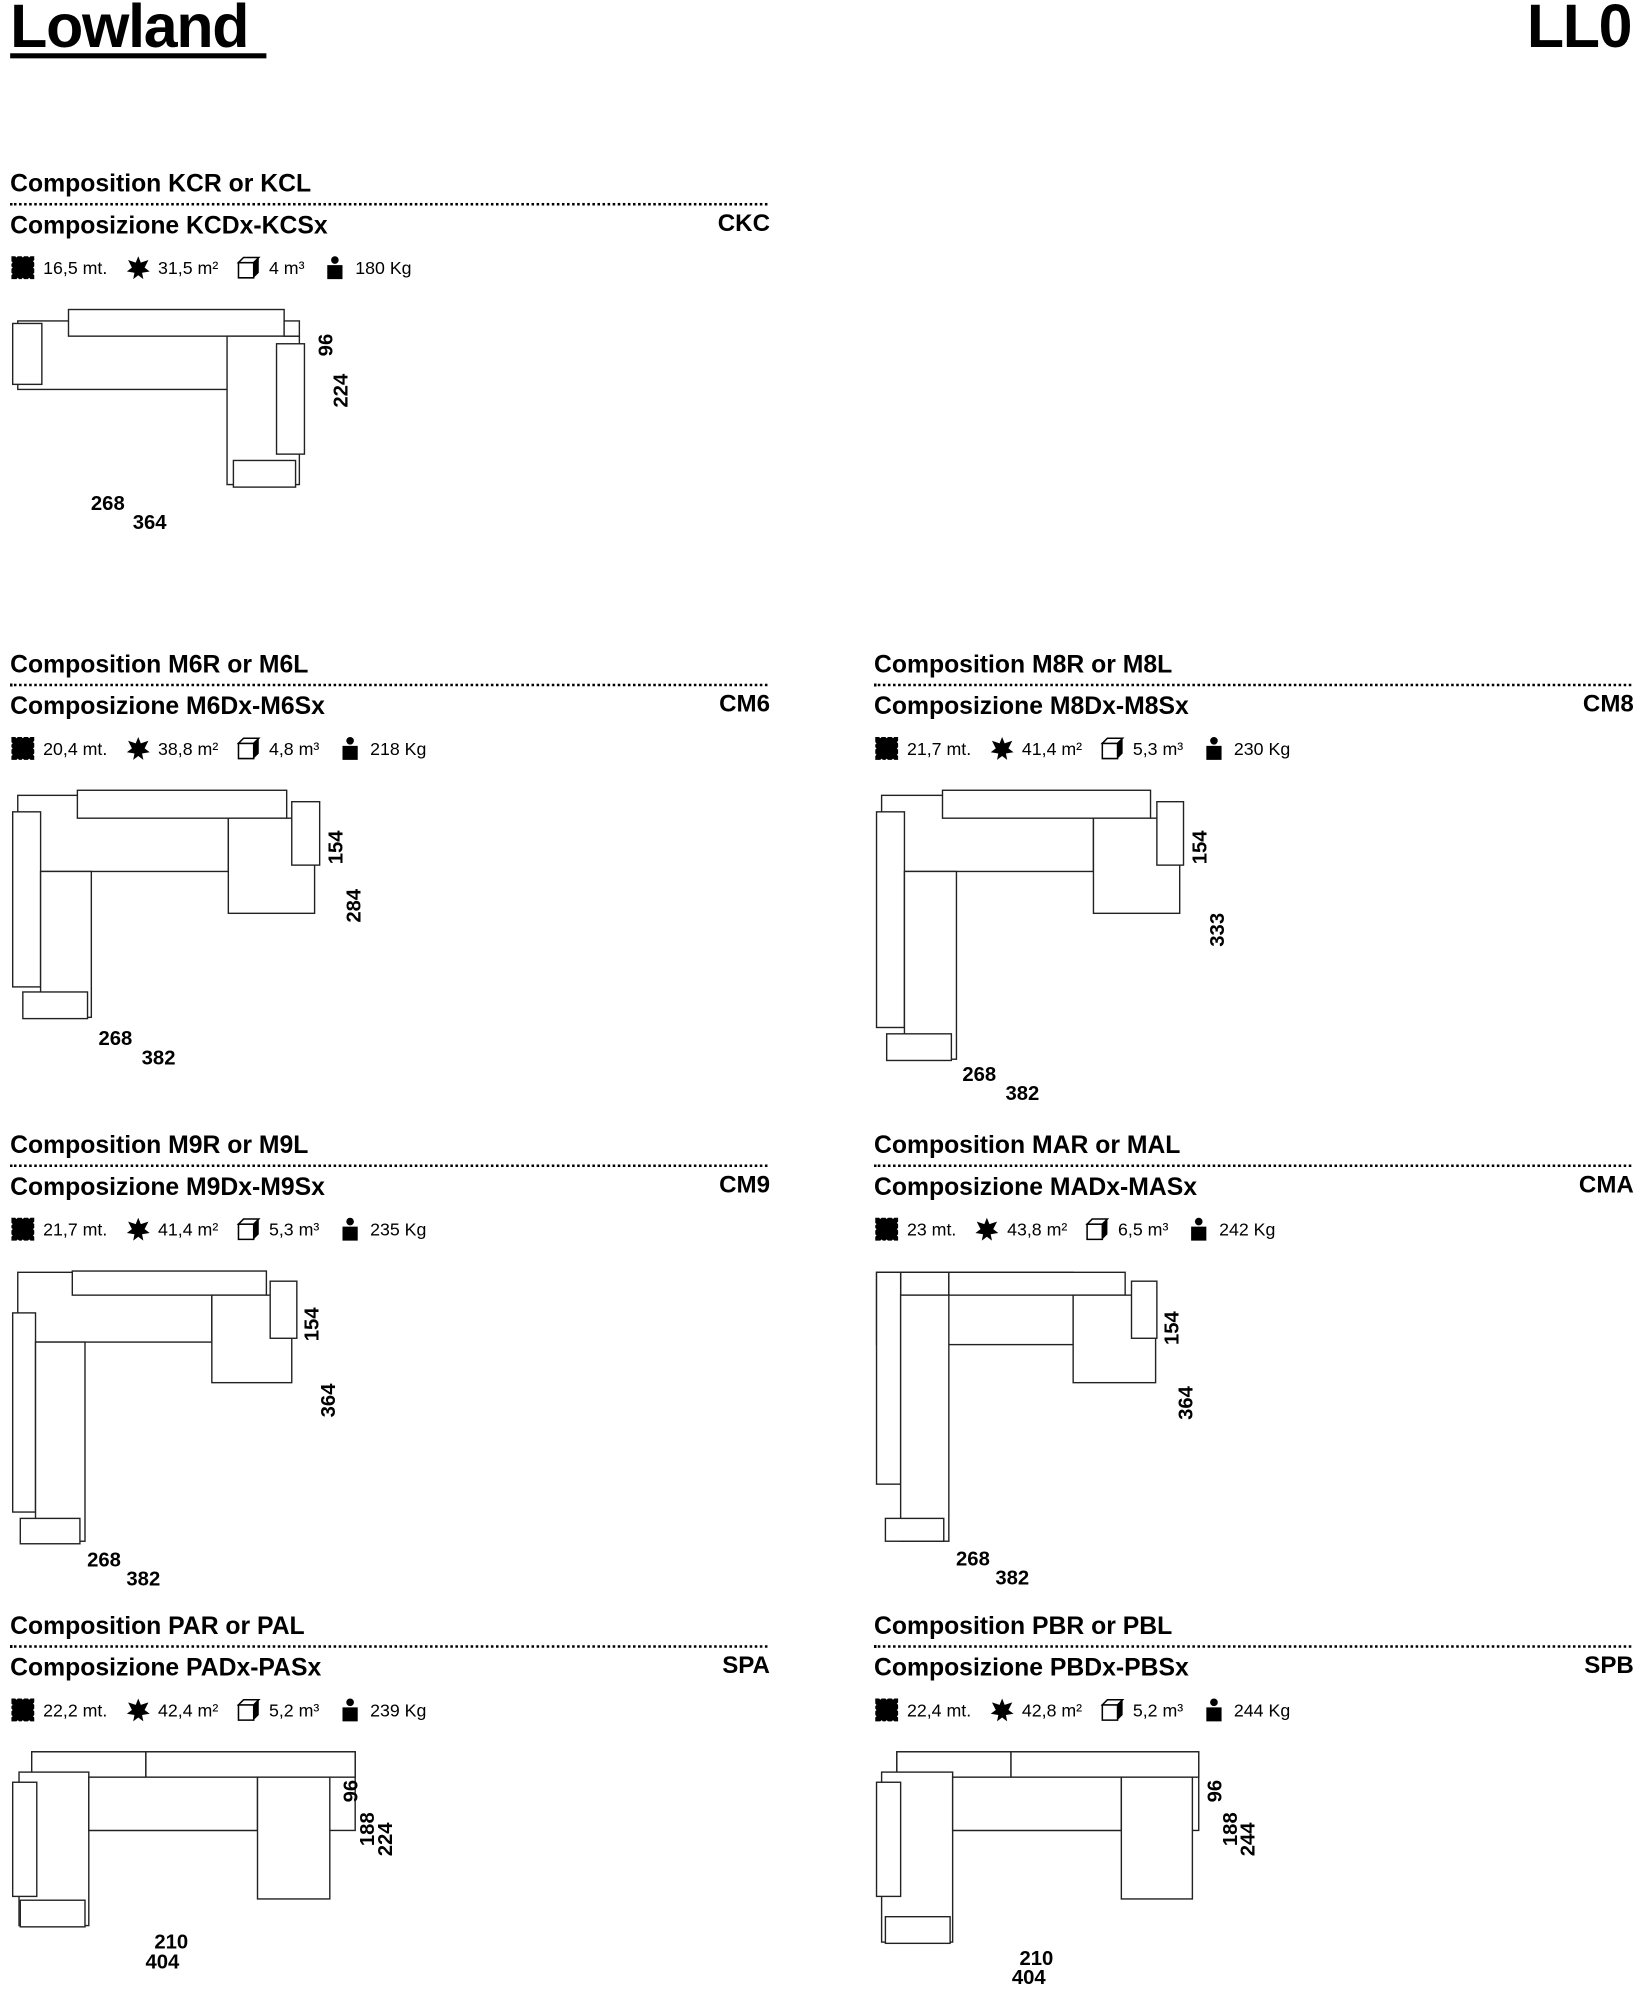 The height and width of the screenshot is (2000, 1649). Describe the element at coordinates (1027, 1145) in the screenshot. I see `composition-title-en: Composition MAR or MAL` at that location.